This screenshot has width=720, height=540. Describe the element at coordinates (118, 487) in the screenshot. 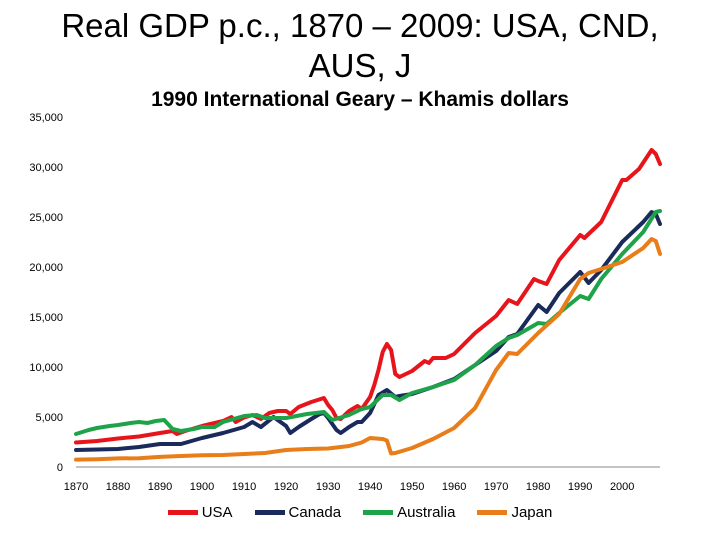

I see `x-tick-label: 1880` at that location.